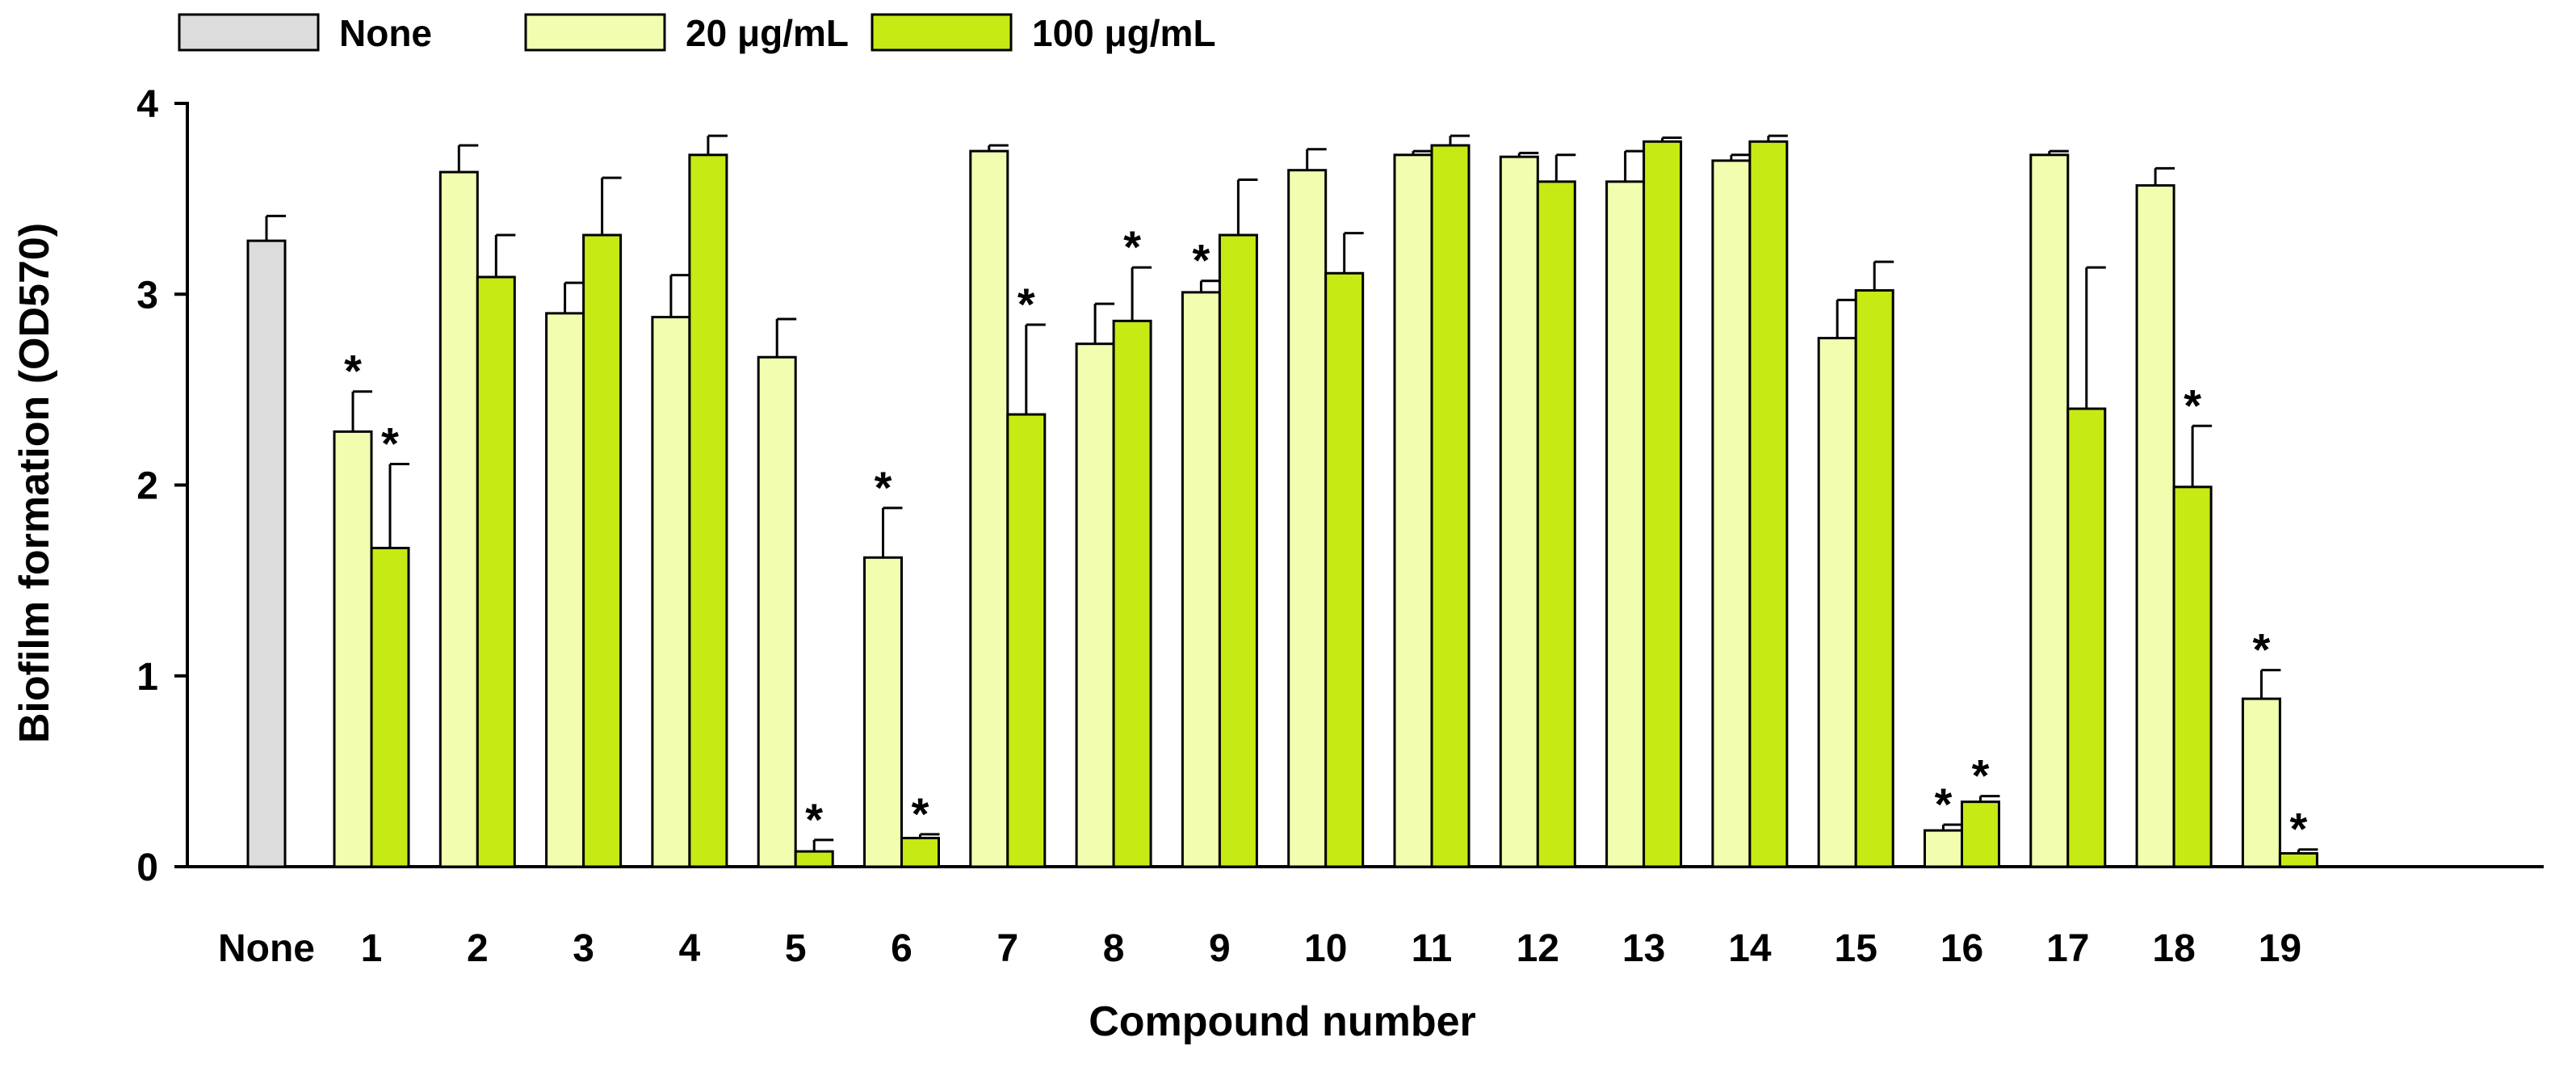 This screenshot has width=2576, height=1067. Describe the element at coordinates (266, 948) in the screenshot. I see `x-tick-label-none: None` at that location.